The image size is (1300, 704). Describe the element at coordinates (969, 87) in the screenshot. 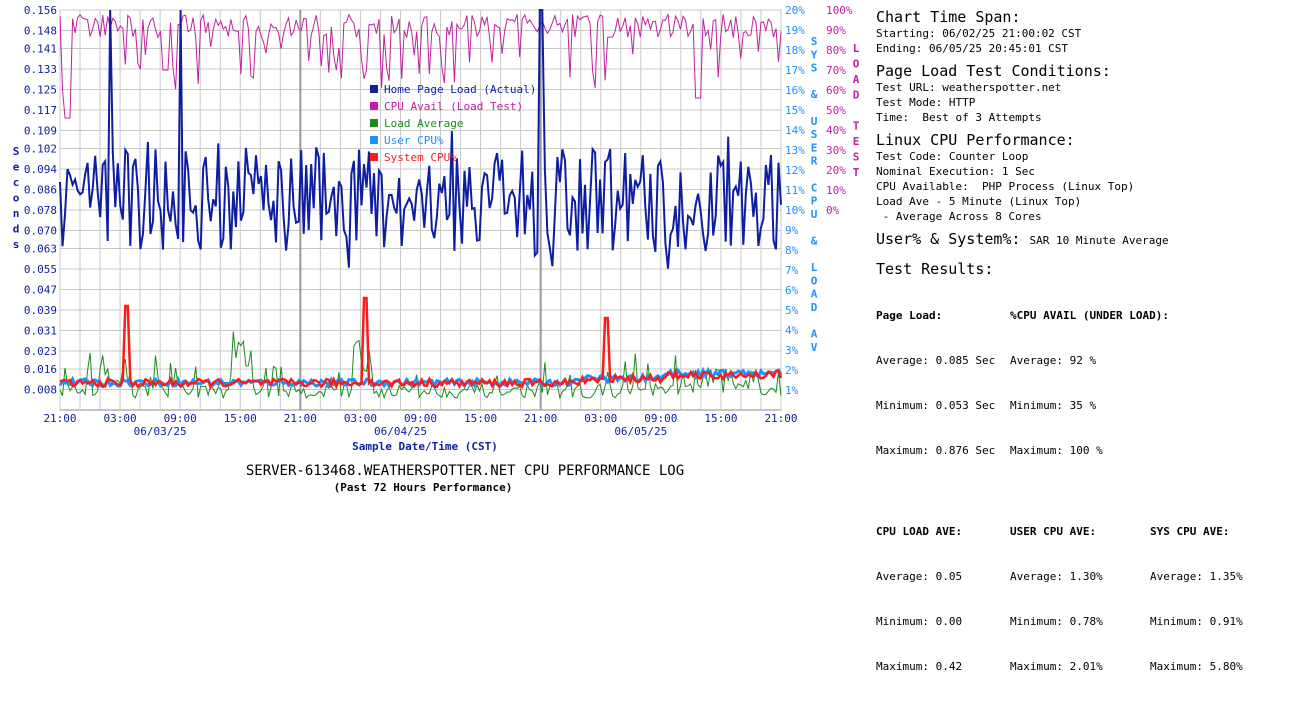

I see `conditions-url: Test URL: weatherspotter.net` at that location.